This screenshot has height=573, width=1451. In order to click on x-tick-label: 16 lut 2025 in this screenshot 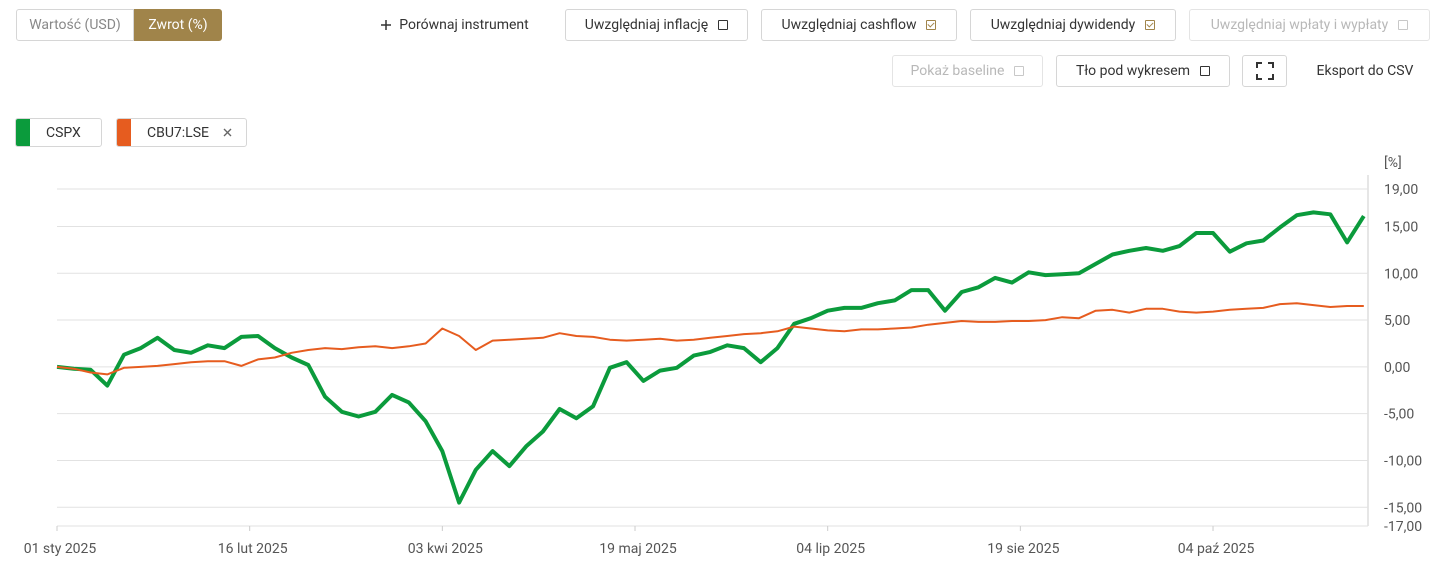, I will do `click(253, 549)`.